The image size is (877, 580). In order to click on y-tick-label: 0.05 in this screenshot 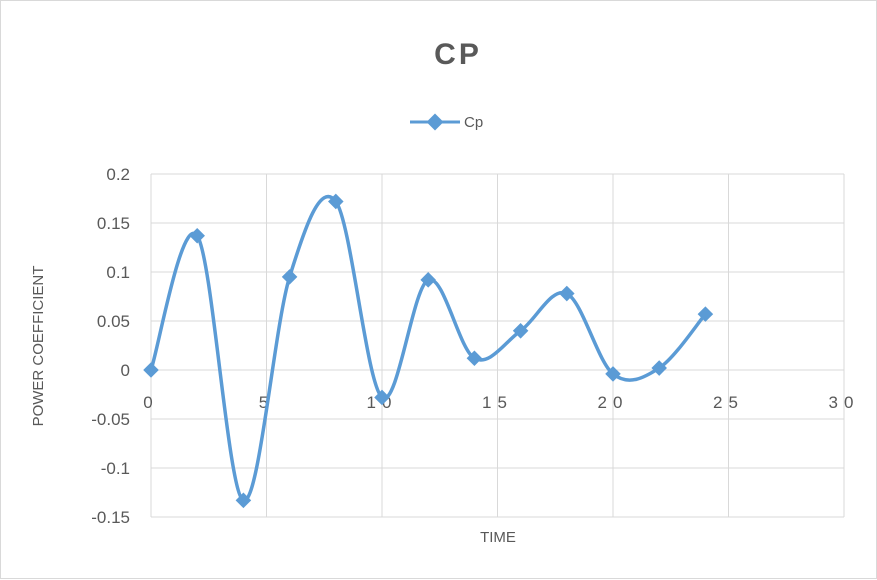, I will do `click(113, 321)`.